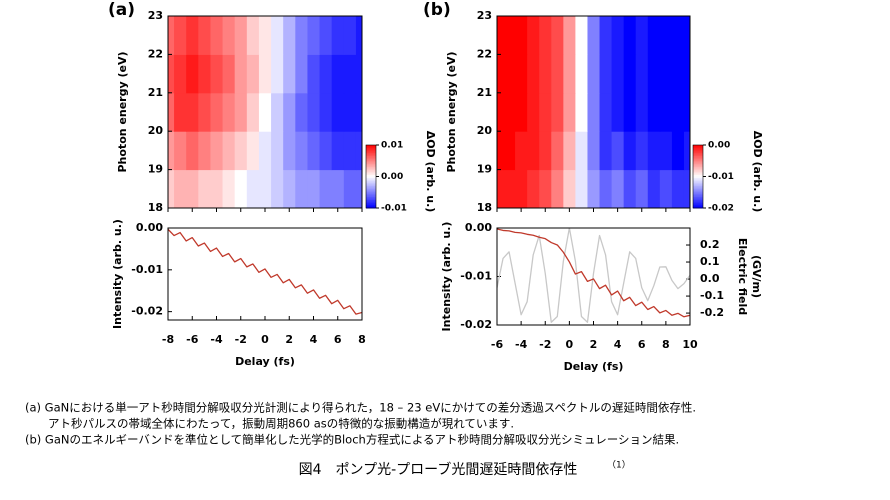 The height and width of the screenshot is (500, 890). I want to click on heatmap, so click(265, 112).